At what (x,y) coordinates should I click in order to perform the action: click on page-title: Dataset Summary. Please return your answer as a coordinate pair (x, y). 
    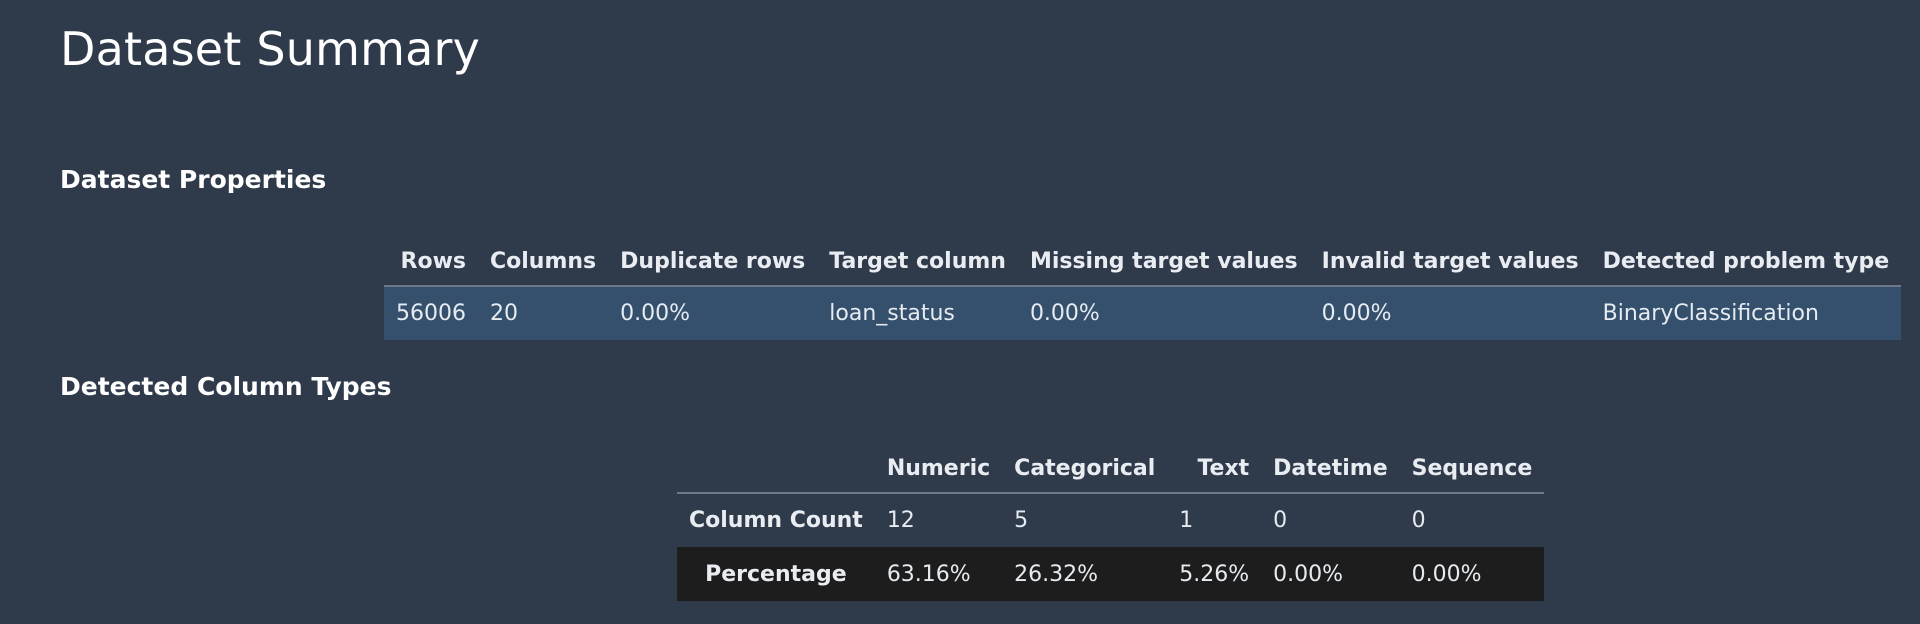
    Looking at the image, I should click on (270, 49).